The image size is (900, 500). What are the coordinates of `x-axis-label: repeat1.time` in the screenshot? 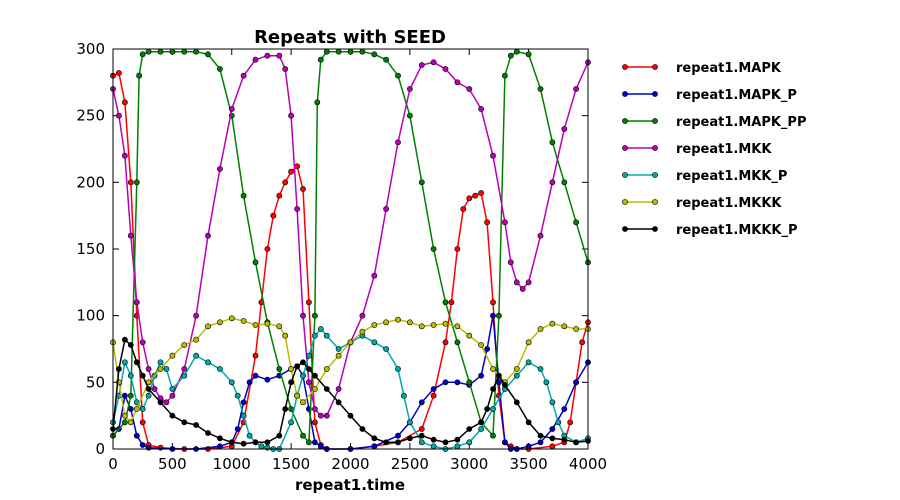 It's located at (350, 485).